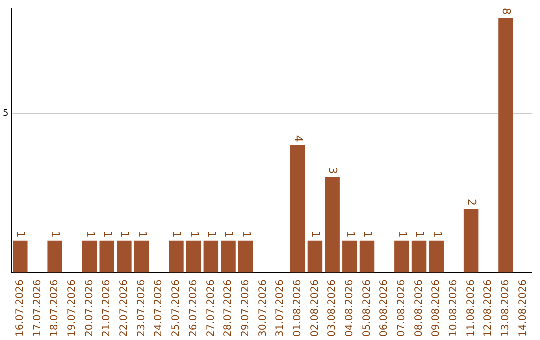 This screenshot has width=540, height=340. I want to click on x-tick-label: 23.07.2026, so click(142, 309).